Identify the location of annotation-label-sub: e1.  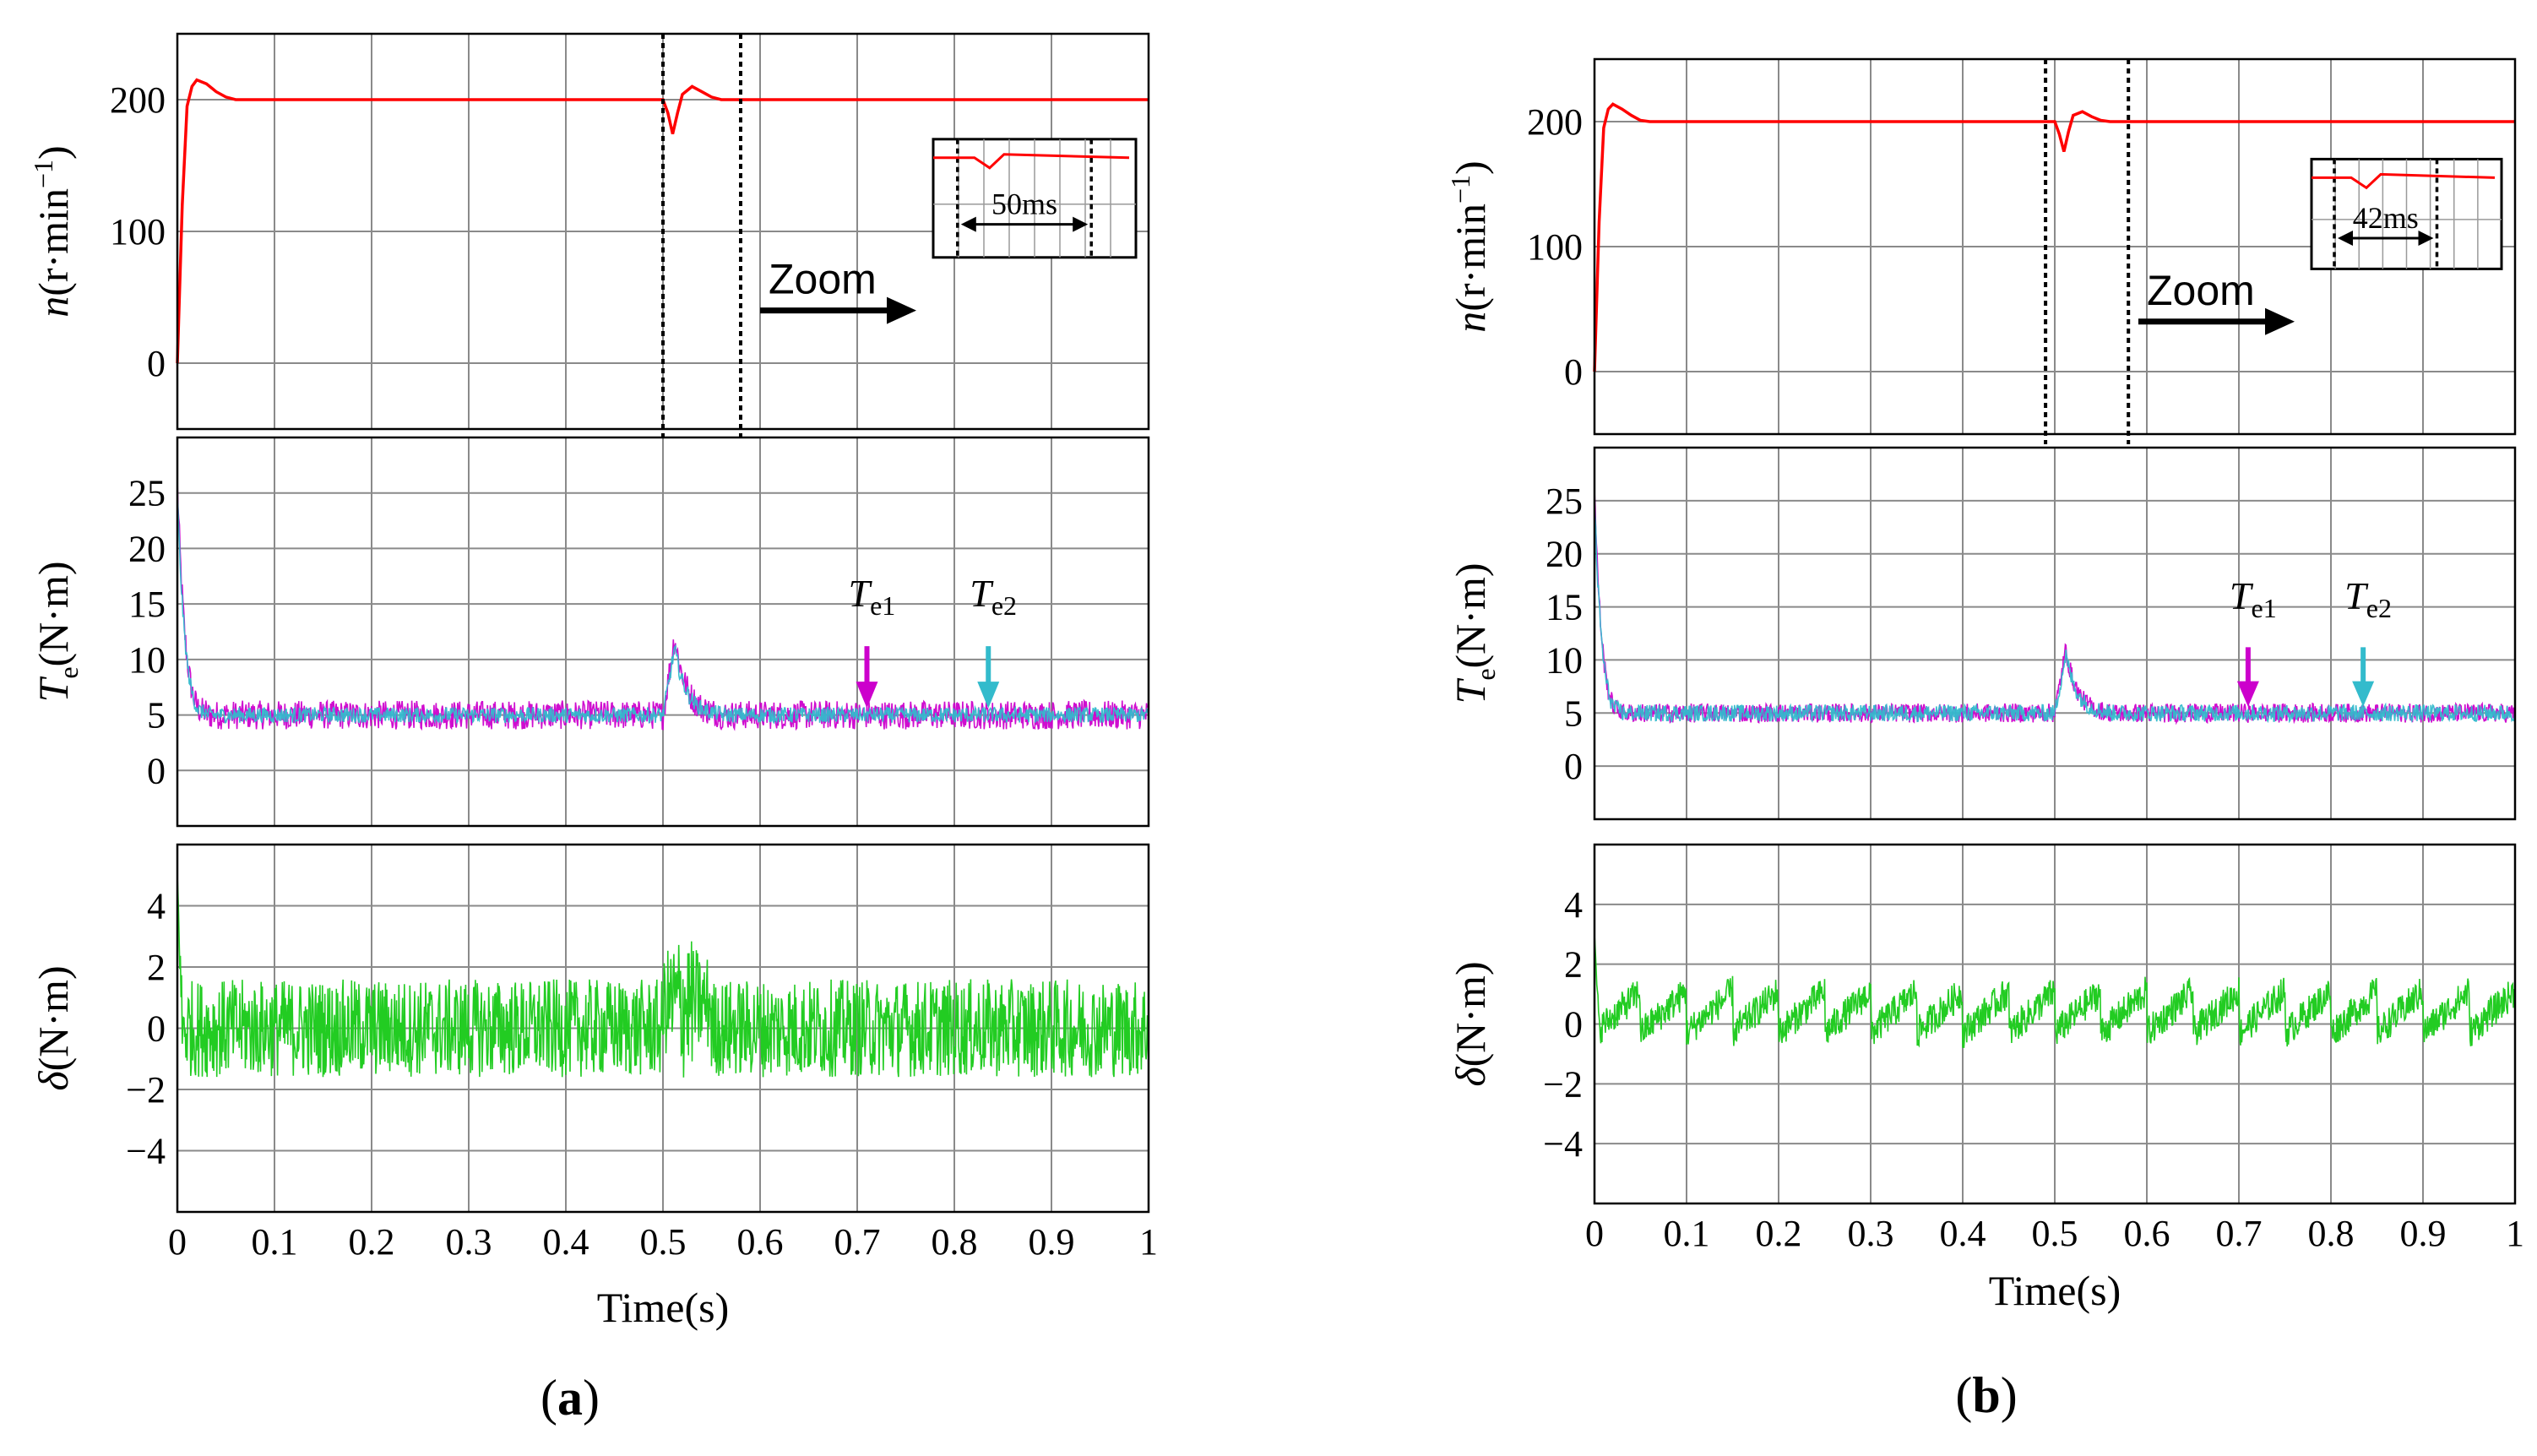
(883, 605).